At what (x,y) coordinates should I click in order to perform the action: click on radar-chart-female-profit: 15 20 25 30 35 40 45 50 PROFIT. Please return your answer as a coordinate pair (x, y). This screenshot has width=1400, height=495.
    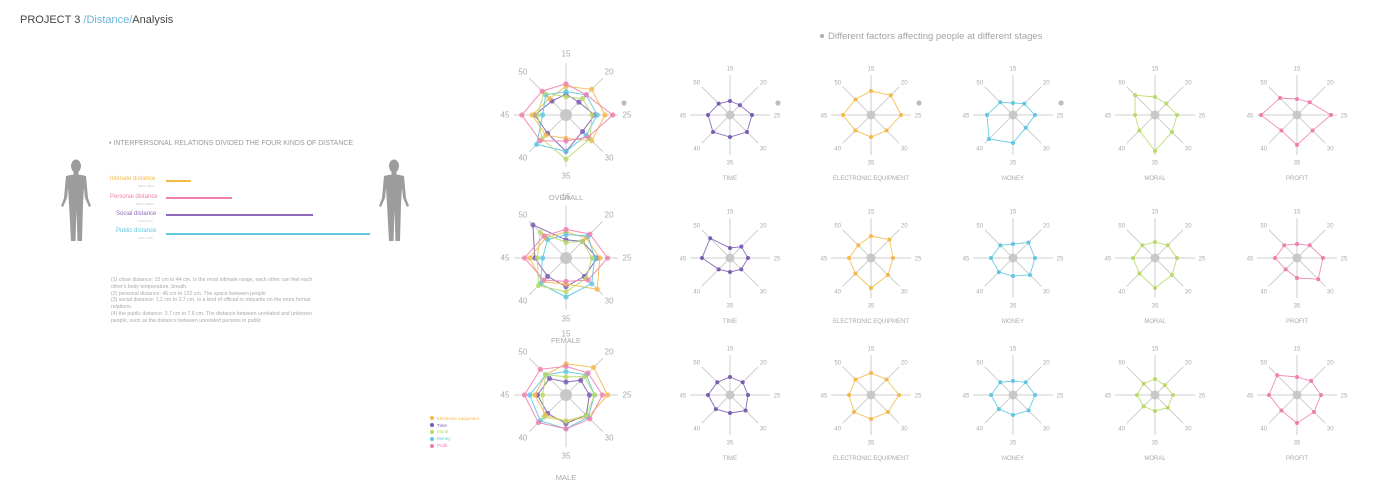
    Looking at the image, I should click on (1297, 268).